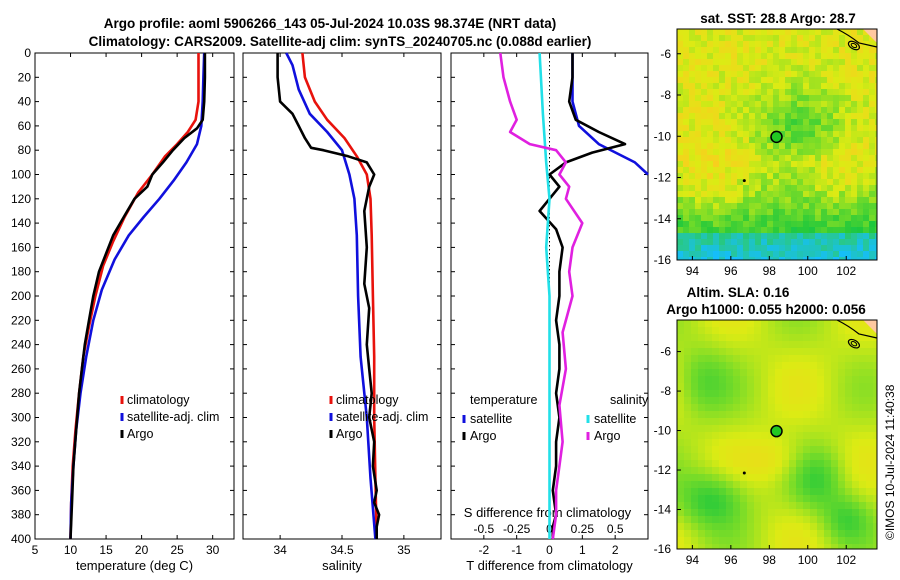  I want to click on temperature-ytick-label: 20, so click(25, 77).